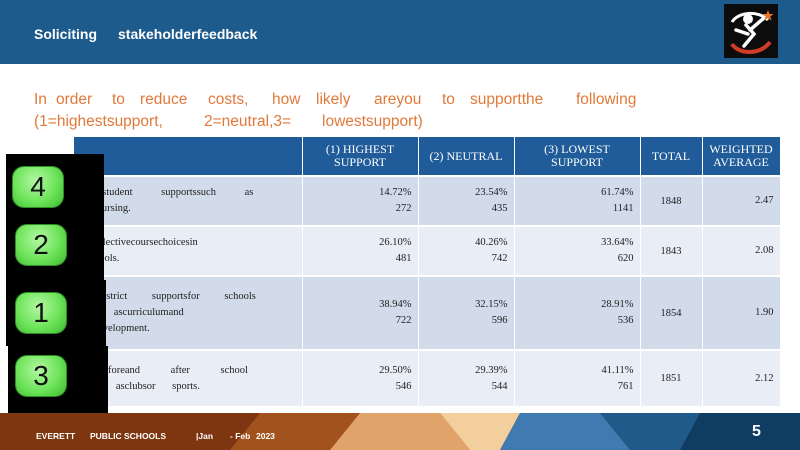  I want to click on item-text-line: omeelectivecoursechoicesin, so click(139, 242).